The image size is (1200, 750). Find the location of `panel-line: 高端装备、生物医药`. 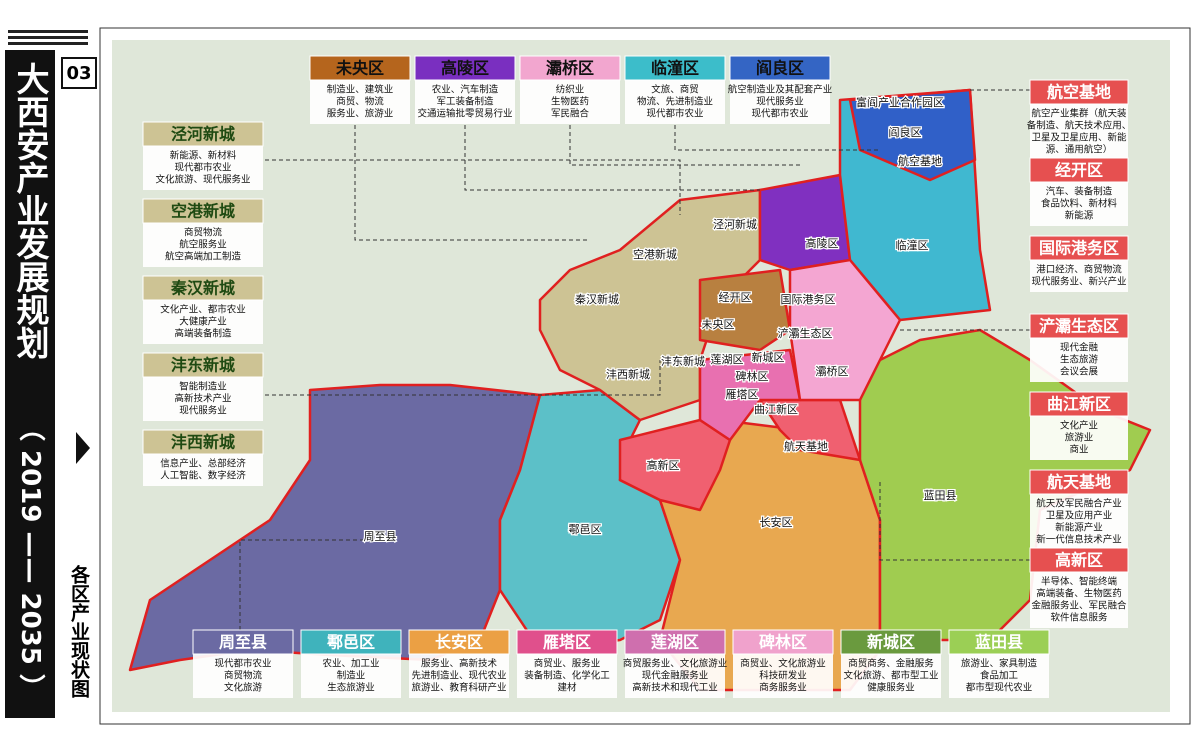

panel-line: 高端装备、生物医药 is located at coordinates (1079, 594).